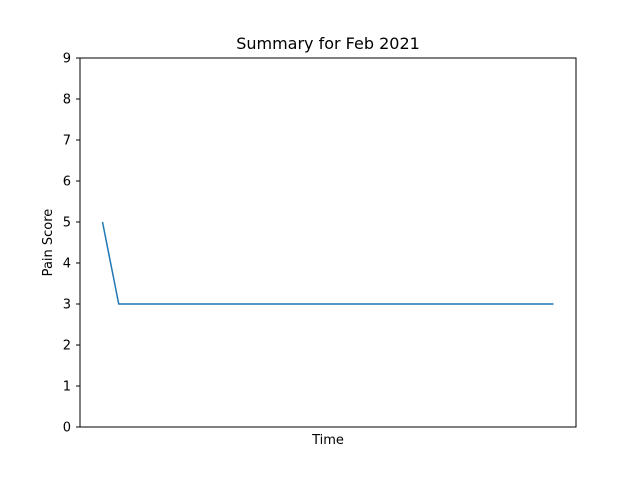 The height and width of the screenshot is (480, 640). I want to click on y-tick-label: 9, so click(67, 59).